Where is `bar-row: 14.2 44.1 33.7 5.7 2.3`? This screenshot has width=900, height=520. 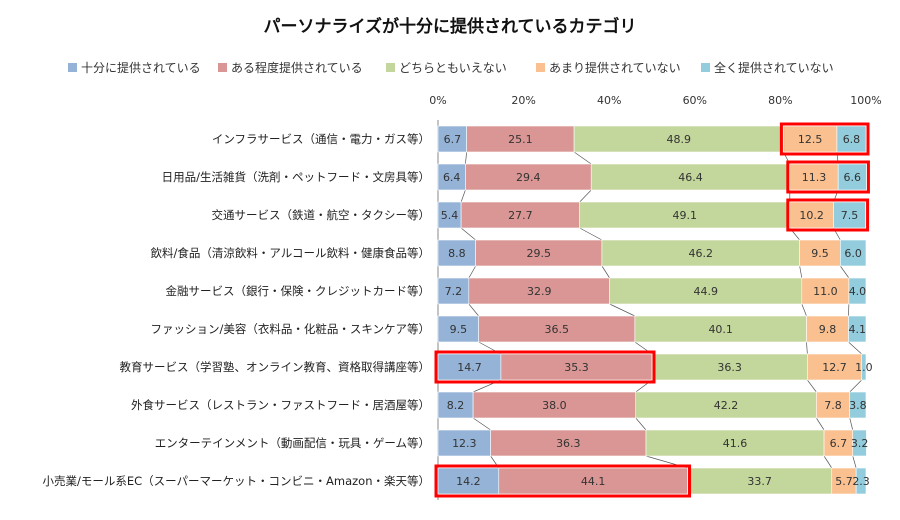
bar-row: 14.2 44.1 33.7 5.7 2.3 is located at coordinates (653, 481).